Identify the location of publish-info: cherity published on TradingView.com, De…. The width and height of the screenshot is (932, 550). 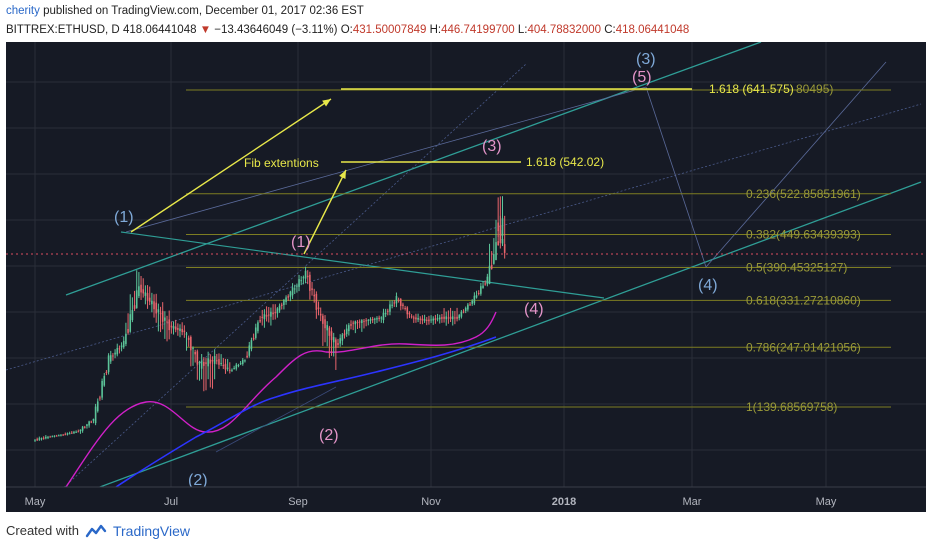
(185, 11).